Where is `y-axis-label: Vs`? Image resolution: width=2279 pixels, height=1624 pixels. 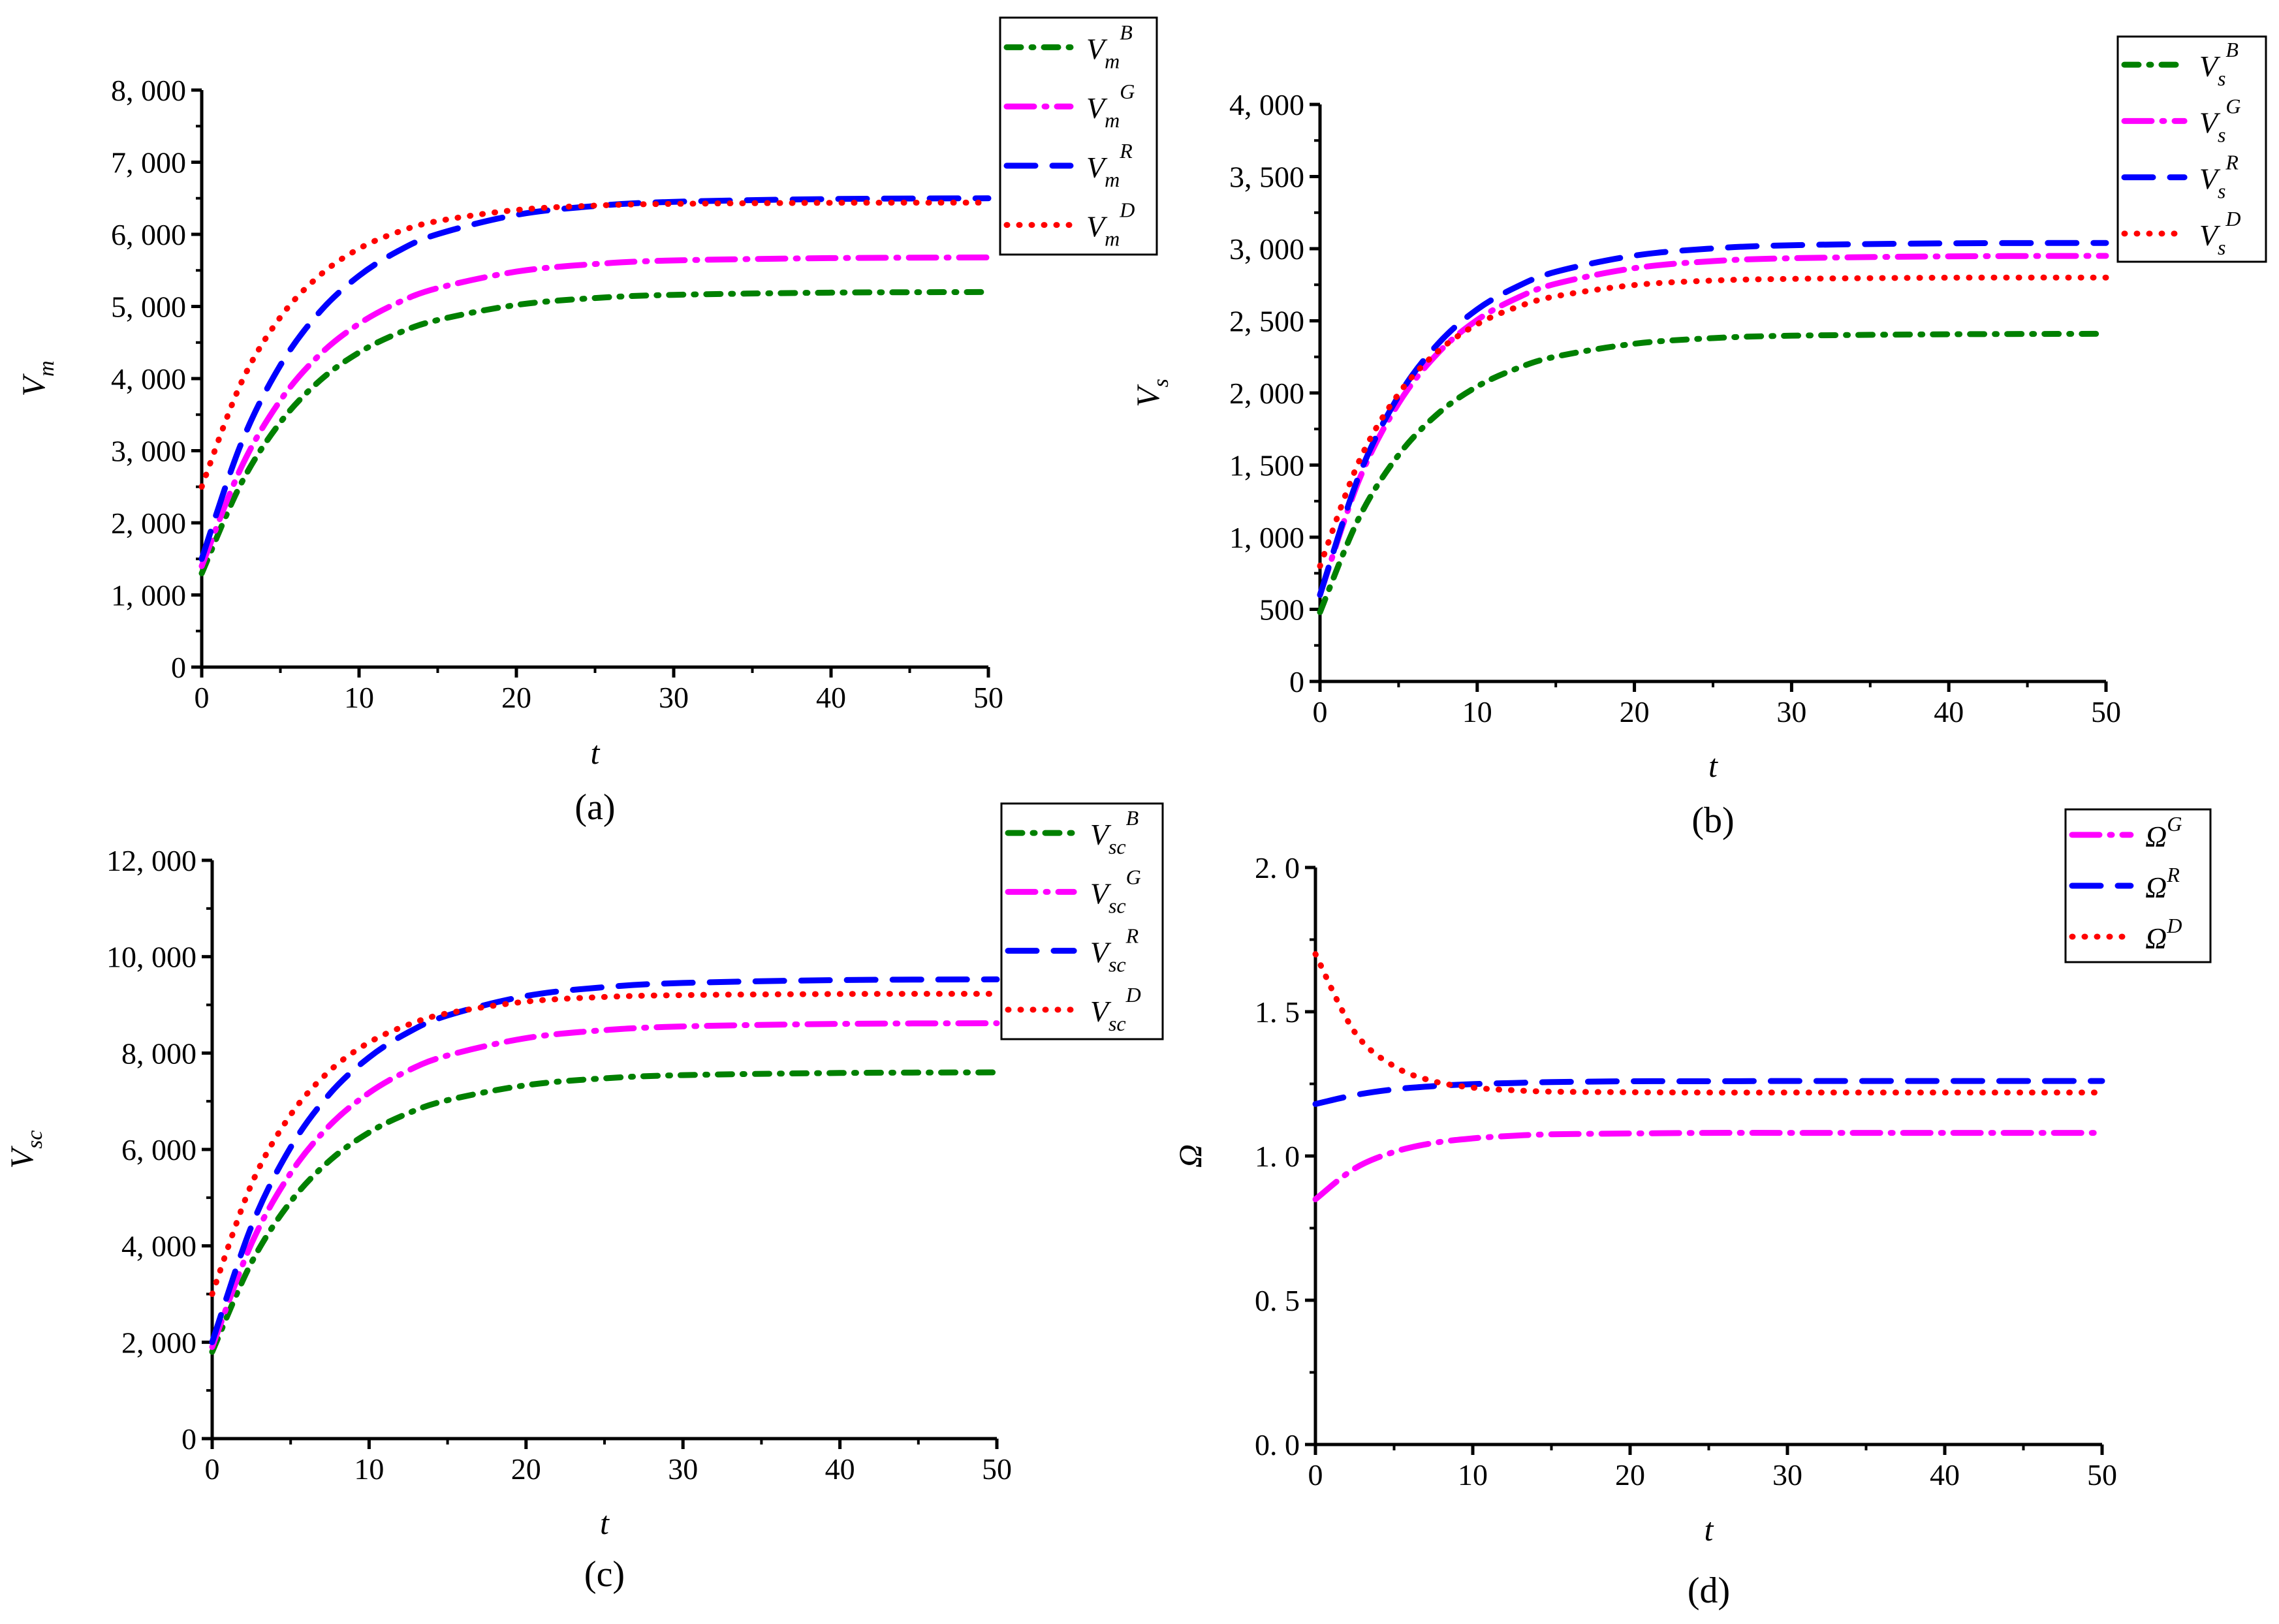
y-axis-label: Vs is located at coordinates (1151, 393).